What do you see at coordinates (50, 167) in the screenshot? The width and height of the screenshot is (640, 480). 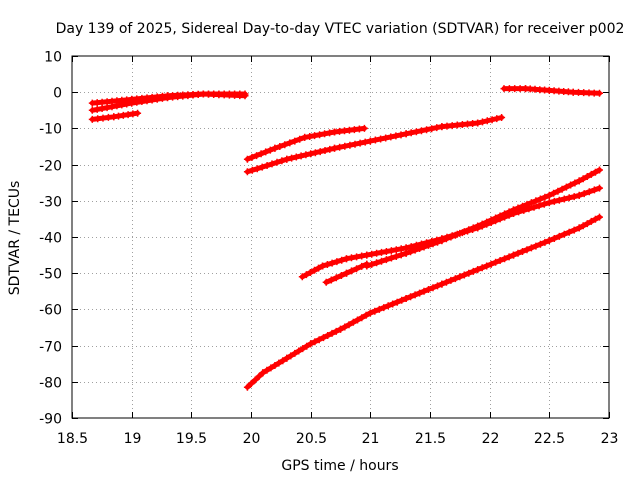 I see `y-tick-label: -20` at bounding box center [50, 167].